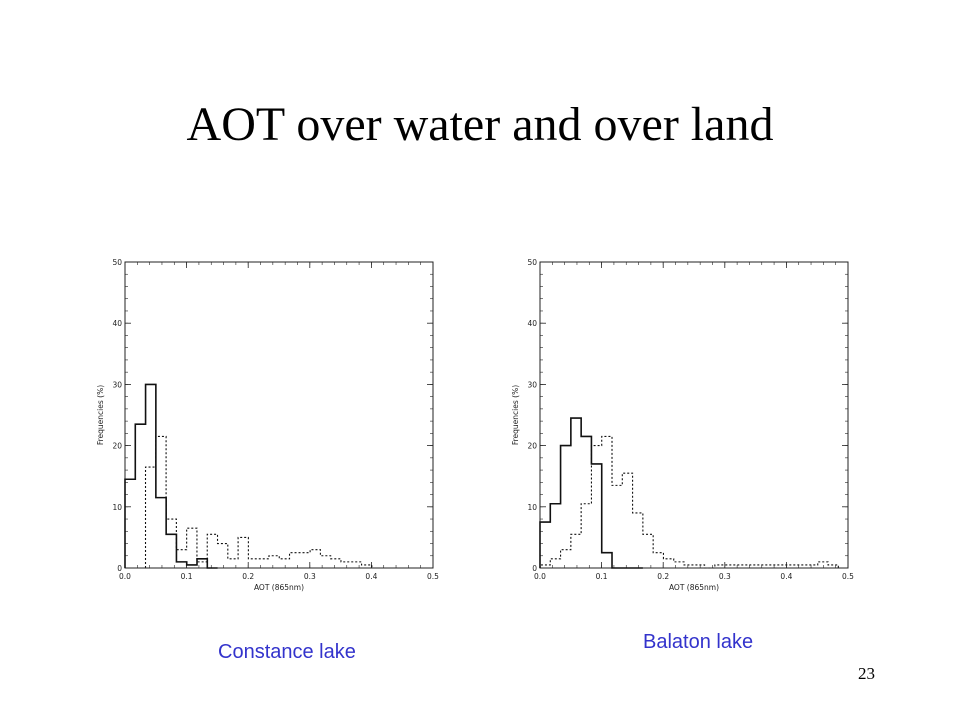 The height and width of the screenshot is (720, 960). What do you see at coordinates (866, 673) in the screenshot?
I see `slide-number: 23` at bounding box center [866, 673].